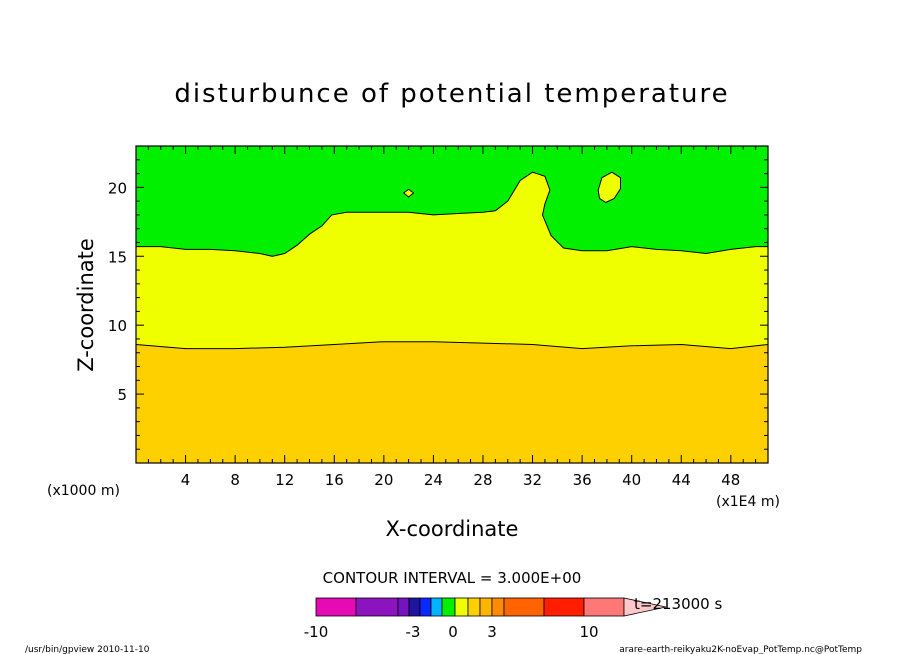  What do you see at coordinates (451, 94) in the screenshot?
I see `chart-title: disturbunce of potential temperature` at bounding box center [451, 94].